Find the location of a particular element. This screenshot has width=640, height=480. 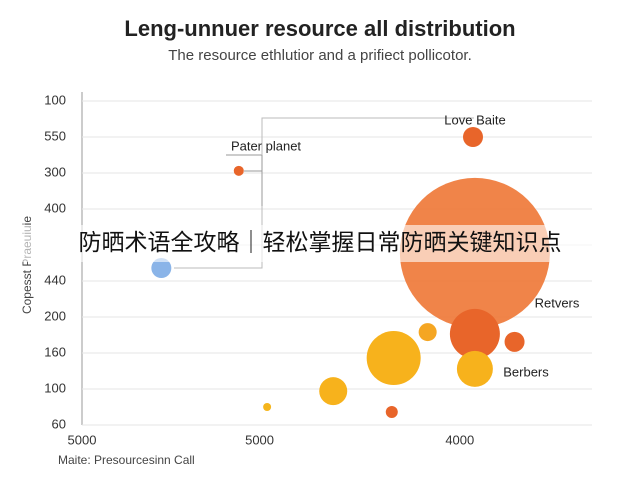

y-tick-label: 200 is located at coordinates (55, 315).